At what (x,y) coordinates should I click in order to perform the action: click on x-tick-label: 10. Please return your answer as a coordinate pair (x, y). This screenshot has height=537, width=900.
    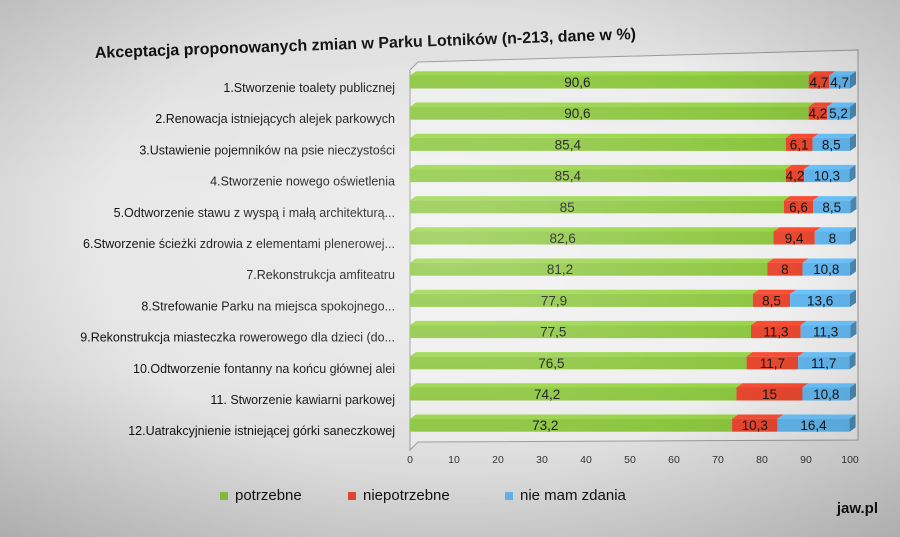
    Looking at the image, I should click on (454, 460).